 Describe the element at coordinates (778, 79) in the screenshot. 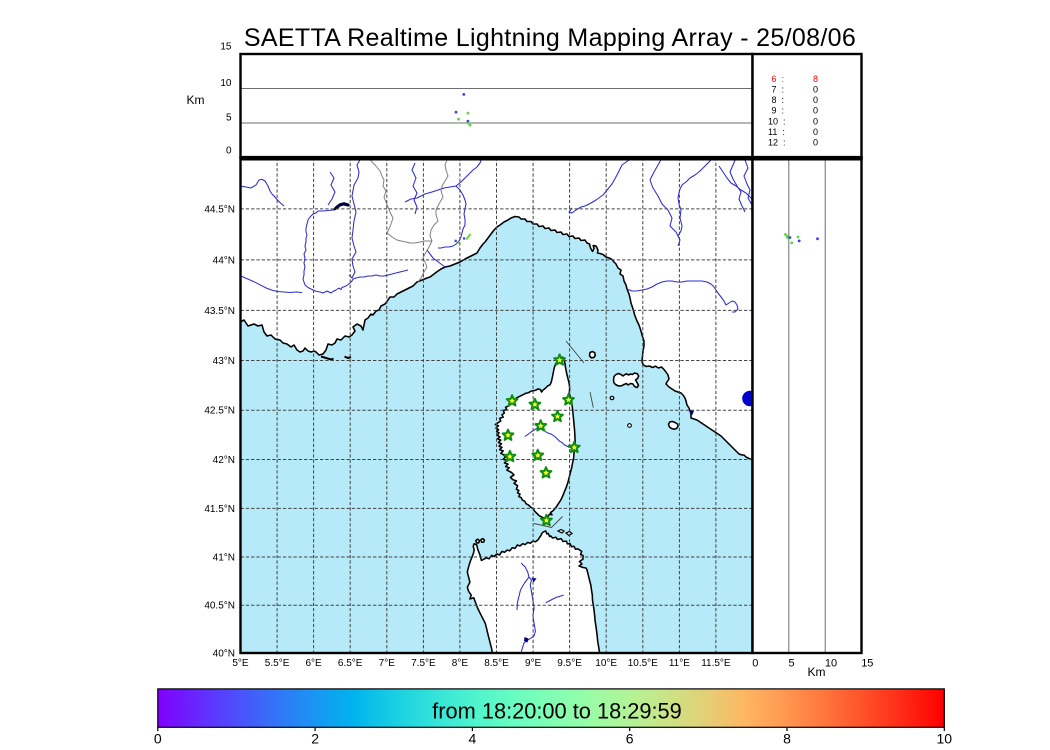

I see `svg-text: 6 :` at that location.